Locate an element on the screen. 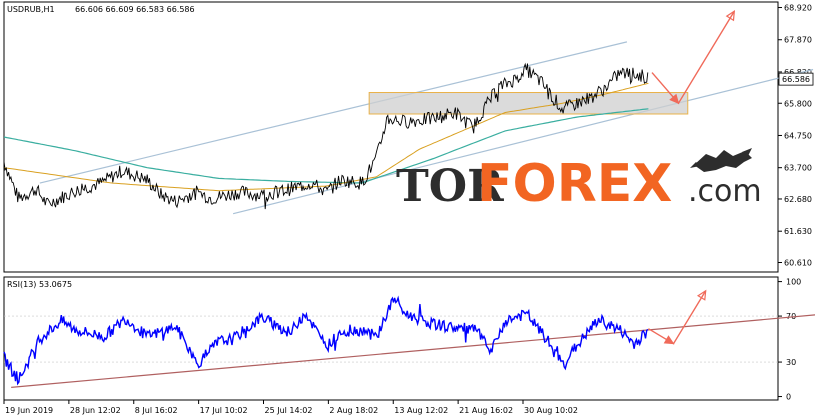 This screenshot has height=419, width=815. logo-text-tor: TOR is located at coordinates (450, 186).